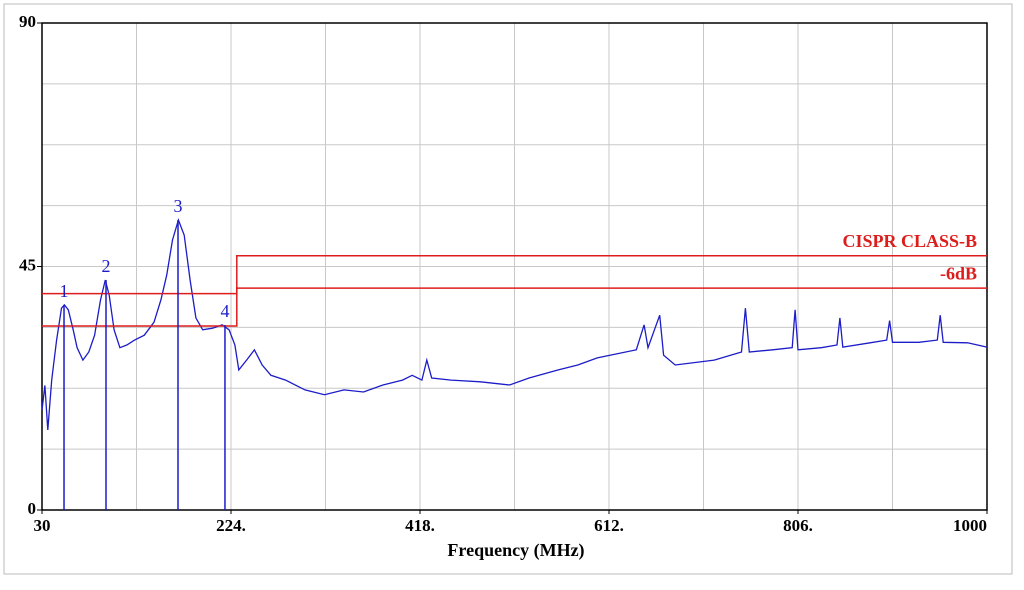  I want to click on x-tick-label: 1000, so click(970, 525).